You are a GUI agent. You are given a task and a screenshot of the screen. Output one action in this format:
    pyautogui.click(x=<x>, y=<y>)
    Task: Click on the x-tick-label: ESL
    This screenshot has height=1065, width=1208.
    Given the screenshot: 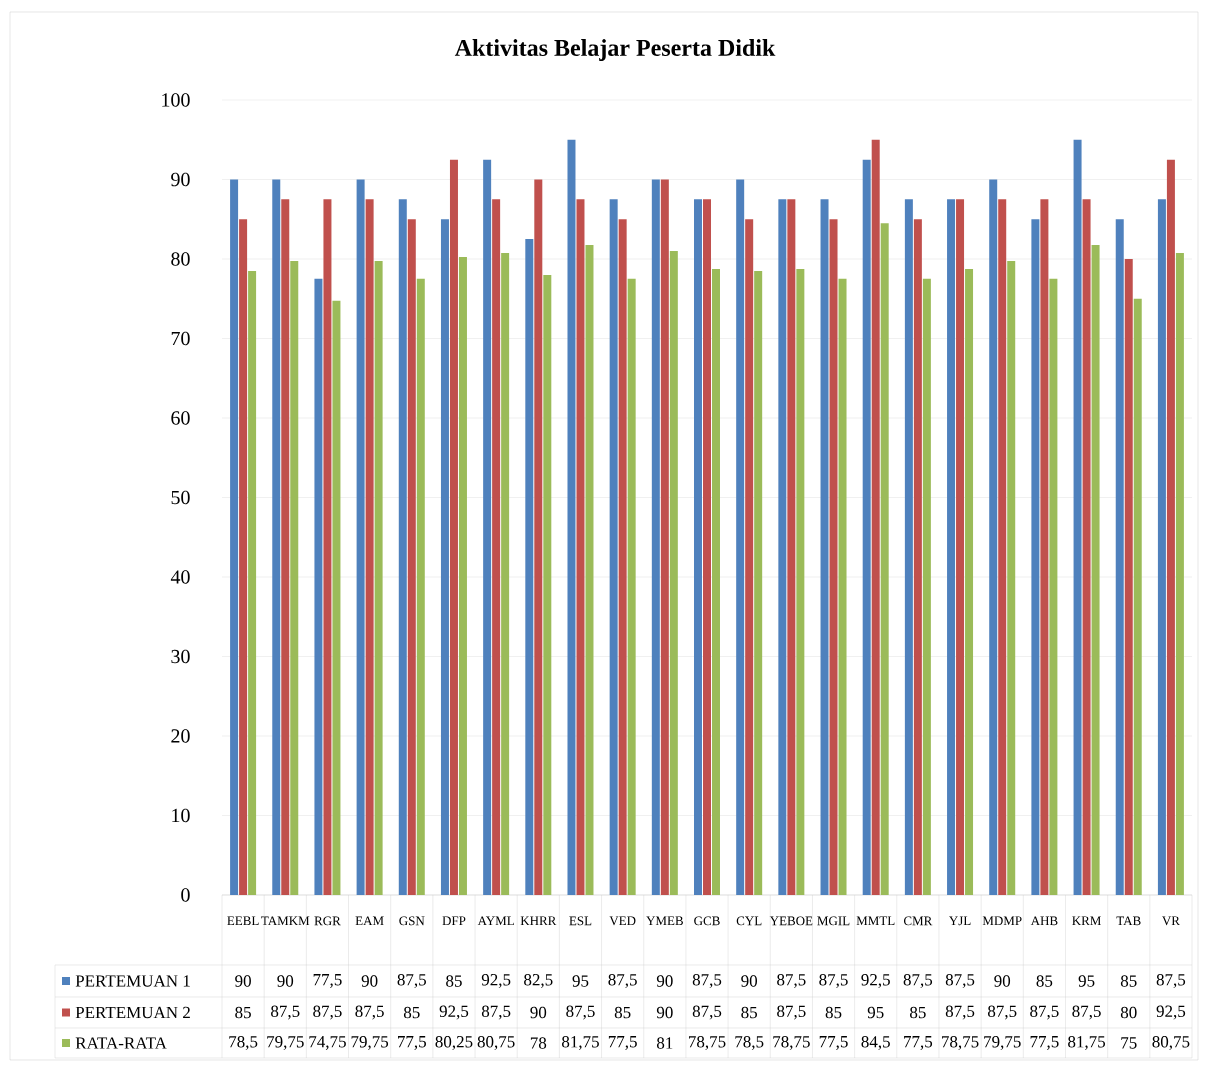 What is the action you would take?
    pyautogui.click(x=580, y=921)
    